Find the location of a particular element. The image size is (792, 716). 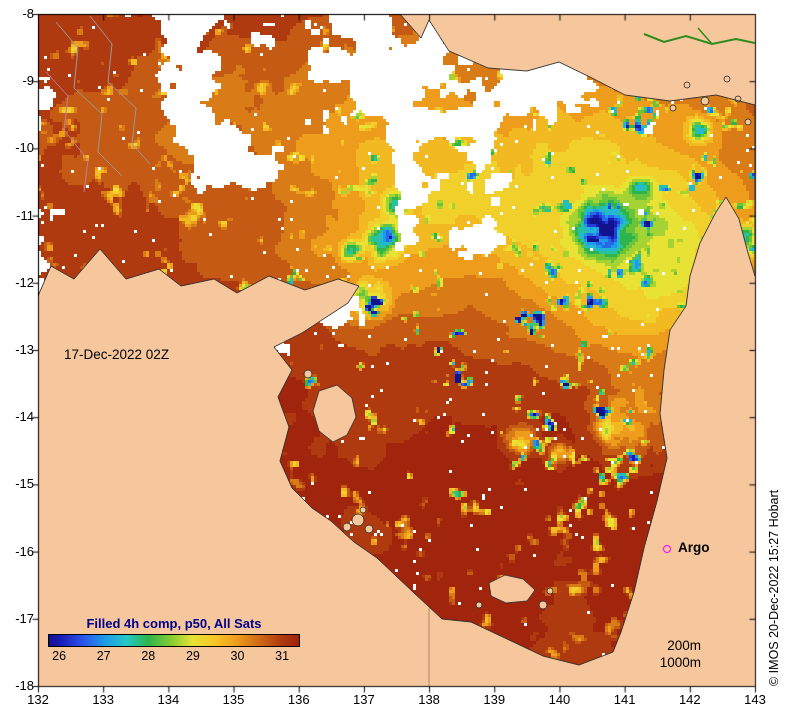

date-label: 17-Dec-2022 02Z is located at coordinates (117, 354).